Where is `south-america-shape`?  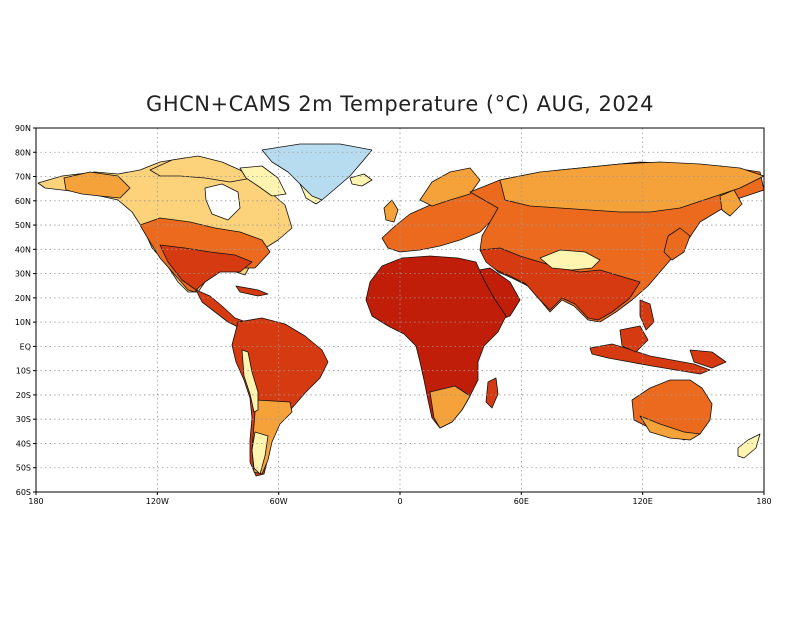
south-america-shape is located at coordinates (280, 397).